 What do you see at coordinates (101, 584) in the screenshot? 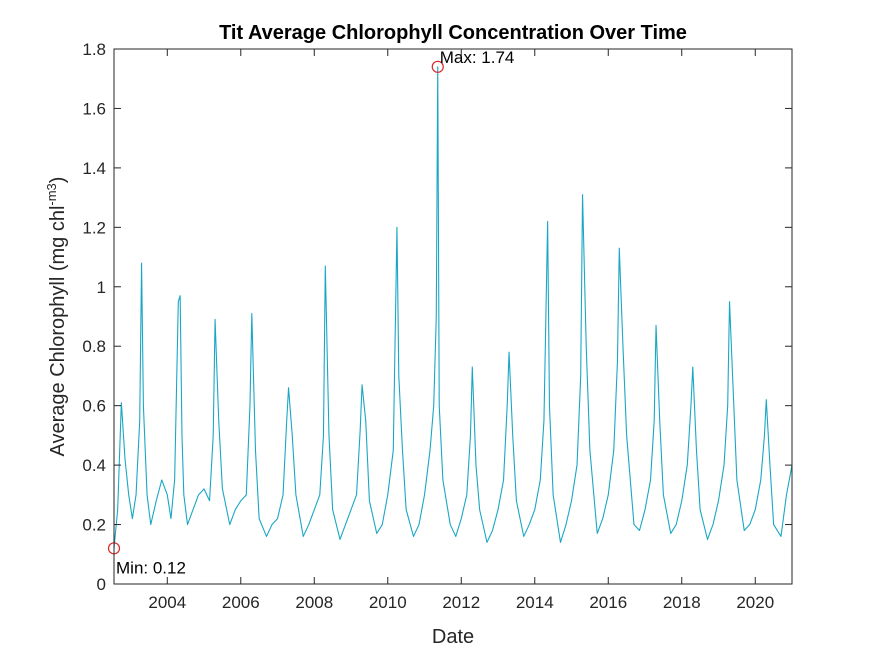
I see `y-tick-label: 0` at bounding box center [101, 584].